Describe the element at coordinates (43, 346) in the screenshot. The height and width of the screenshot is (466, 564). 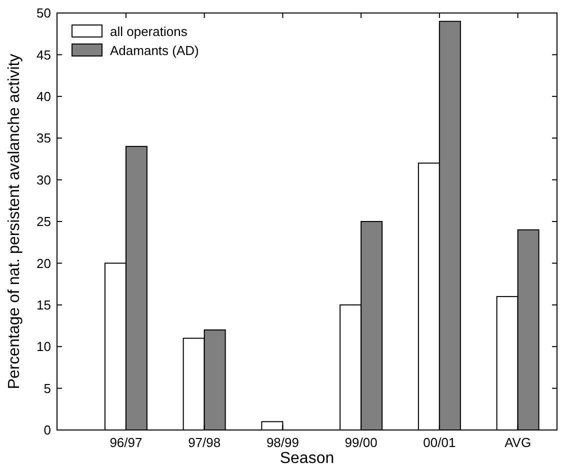
I see `y-tick-label: 10` at that location.